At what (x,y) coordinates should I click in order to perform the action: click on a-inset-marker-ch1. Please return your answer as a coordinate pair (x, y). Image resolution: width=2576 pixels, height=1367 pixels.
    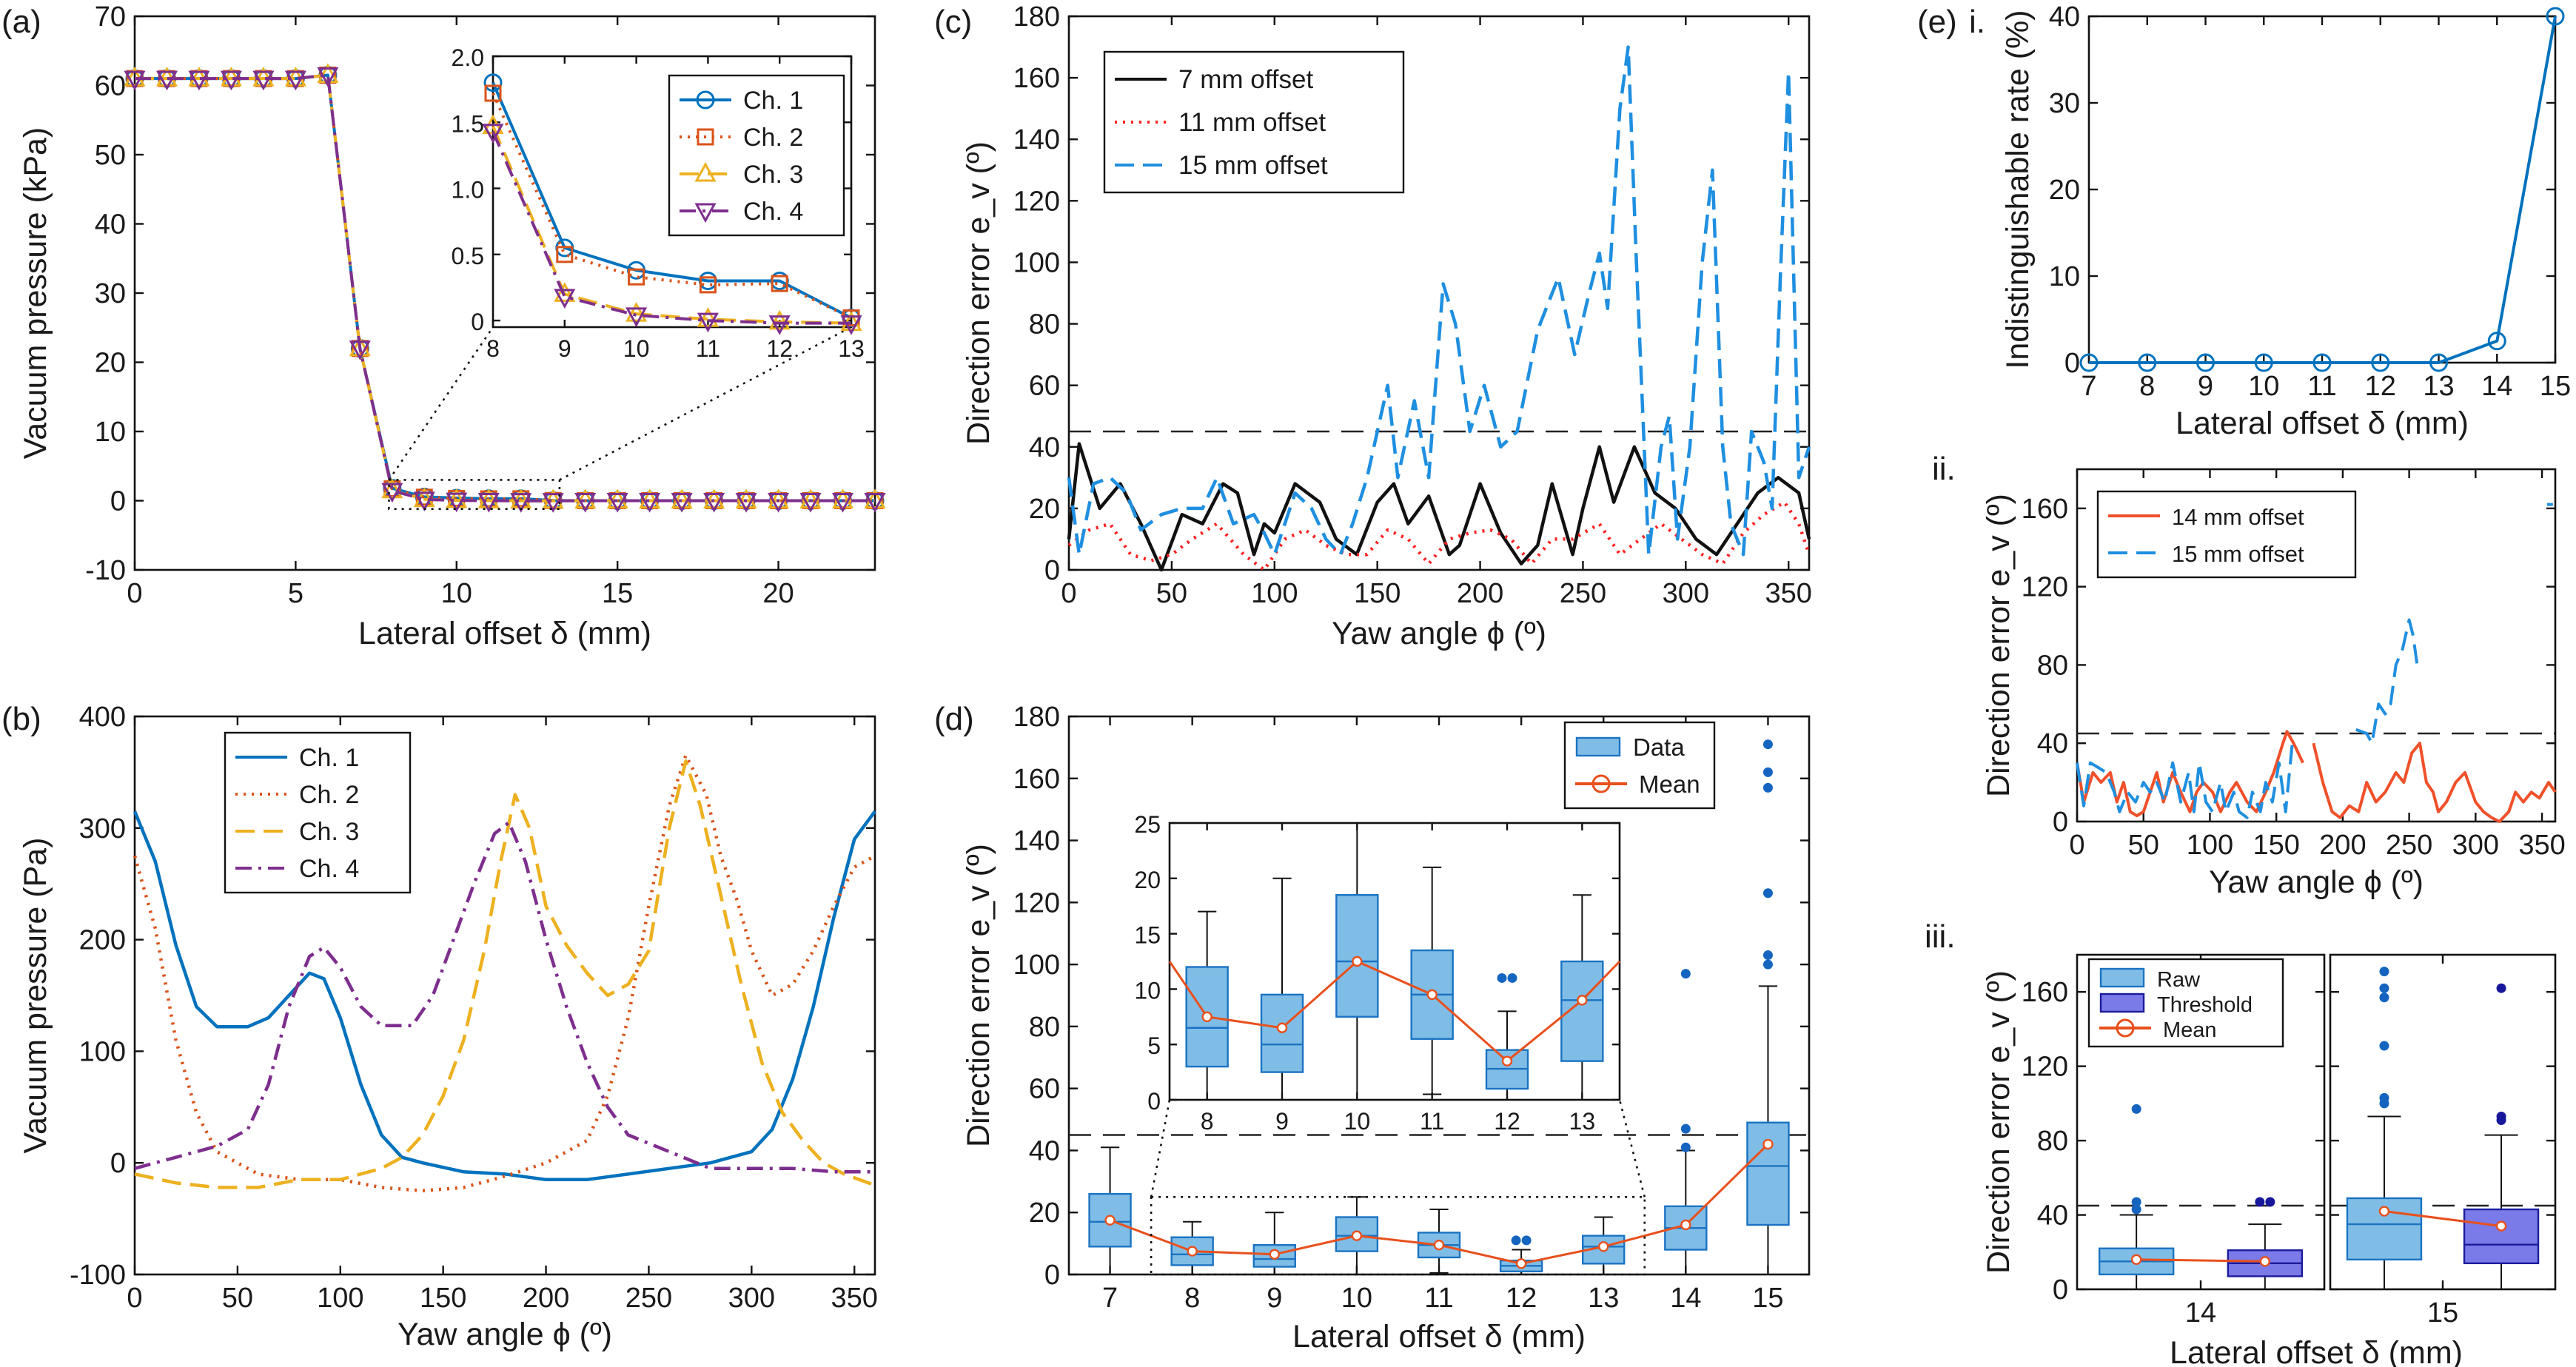
    Looking at the image, I should click on (493, 83).